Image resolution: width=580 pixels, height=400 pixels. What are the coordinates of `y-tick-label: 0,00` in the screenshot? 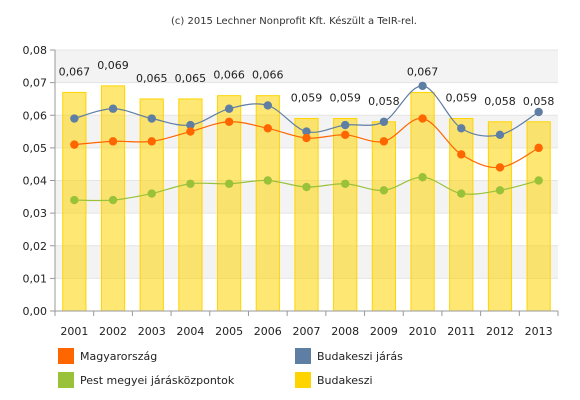 It's located at (35, 311).